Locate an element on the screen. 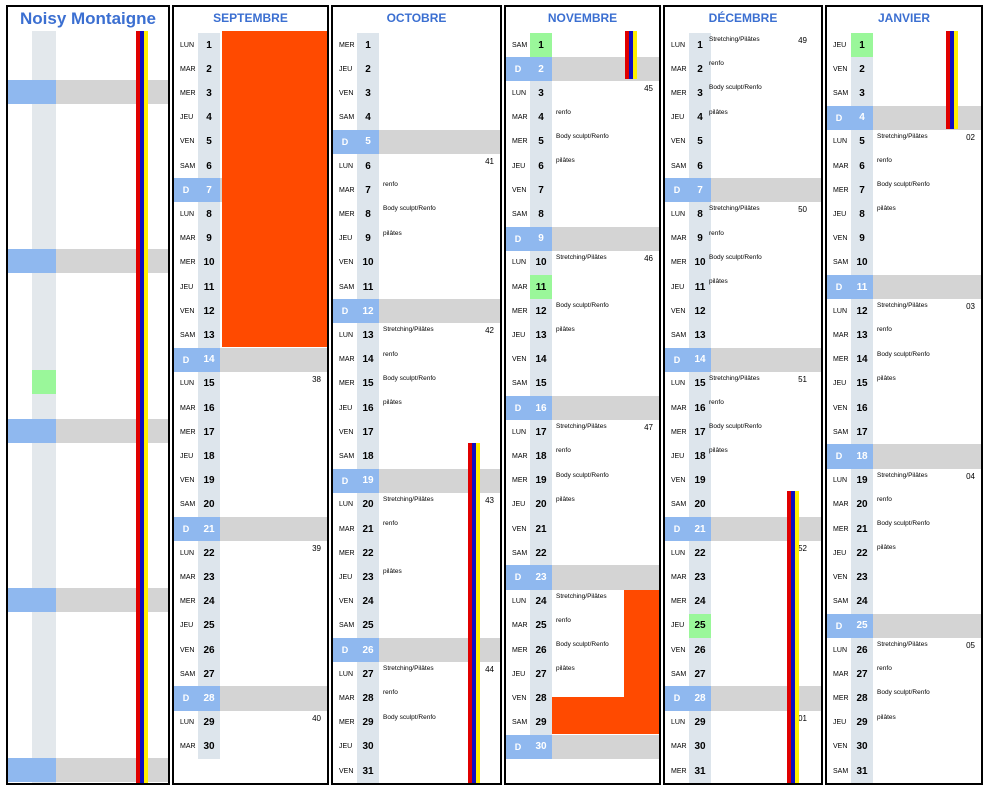 The height and width of the screenshot is (792, 990). day-row: LUN 27 44 Stretching/Pilâtes is located at coordinates (416, 674).